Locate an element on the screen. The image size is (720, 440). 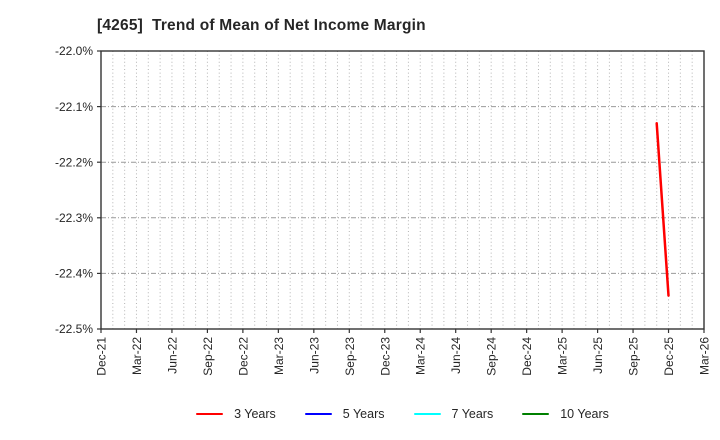
x-axis-tick-label: Mar-26 is located at coordinates (705, 356).